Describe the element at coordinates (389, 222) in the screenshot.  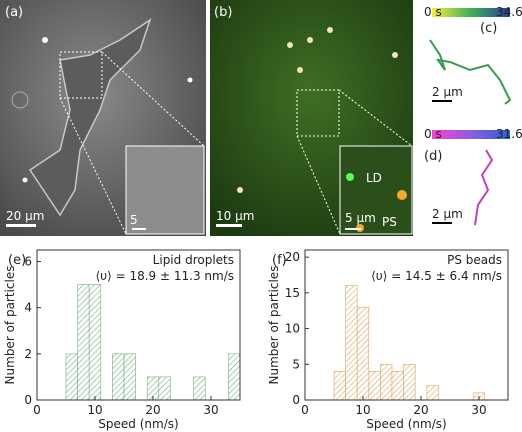
I see `ps-label: PS` at that location.